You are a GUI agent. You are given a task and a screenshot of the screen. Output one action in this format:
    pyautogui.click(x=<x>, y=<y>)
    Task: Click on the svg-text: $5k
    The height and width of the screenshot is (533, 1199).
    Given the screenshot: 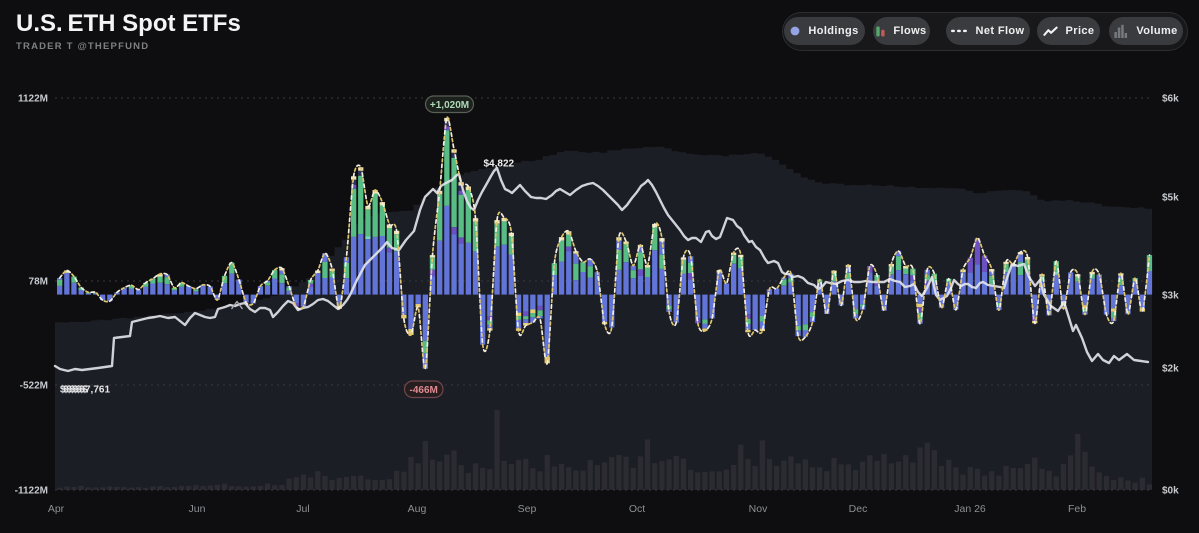 What is the action you would take?
    pyautogui.click(x=1170, y=198)
    